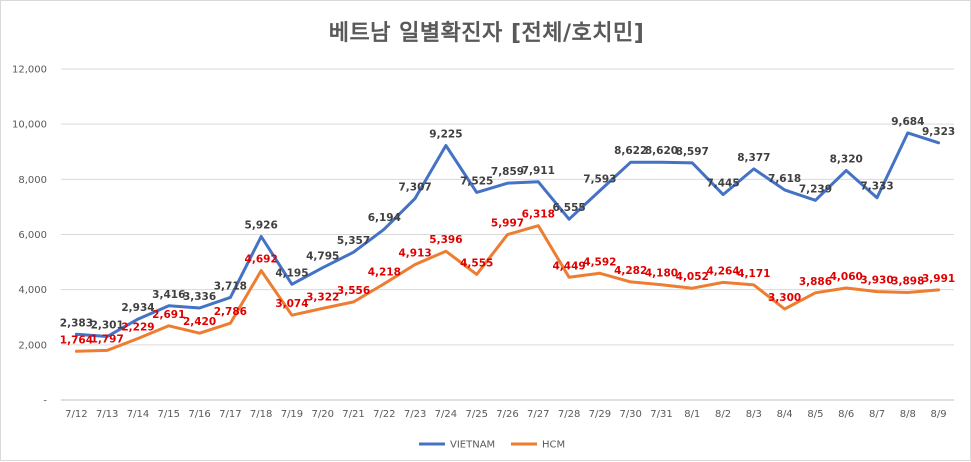  Describe the element at coordinates (553, 445) in the screenshot. I see `legend-label-hcm: HCM` at that location.